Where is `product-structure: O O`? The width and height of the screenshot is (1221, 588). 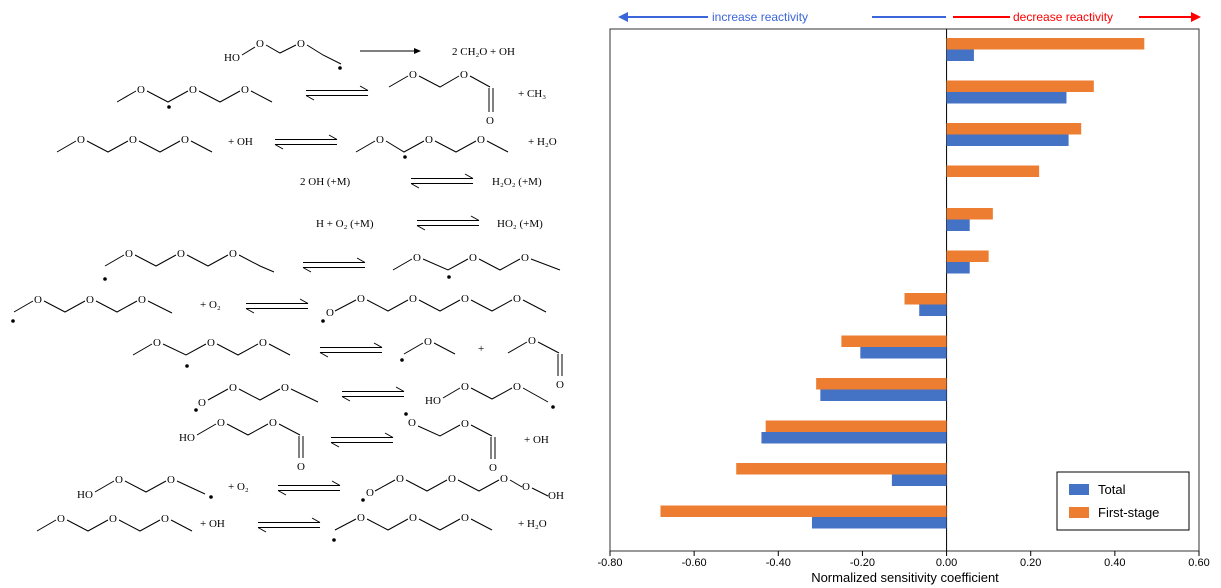
product-structure: O O is located at coordinates (535, 363).